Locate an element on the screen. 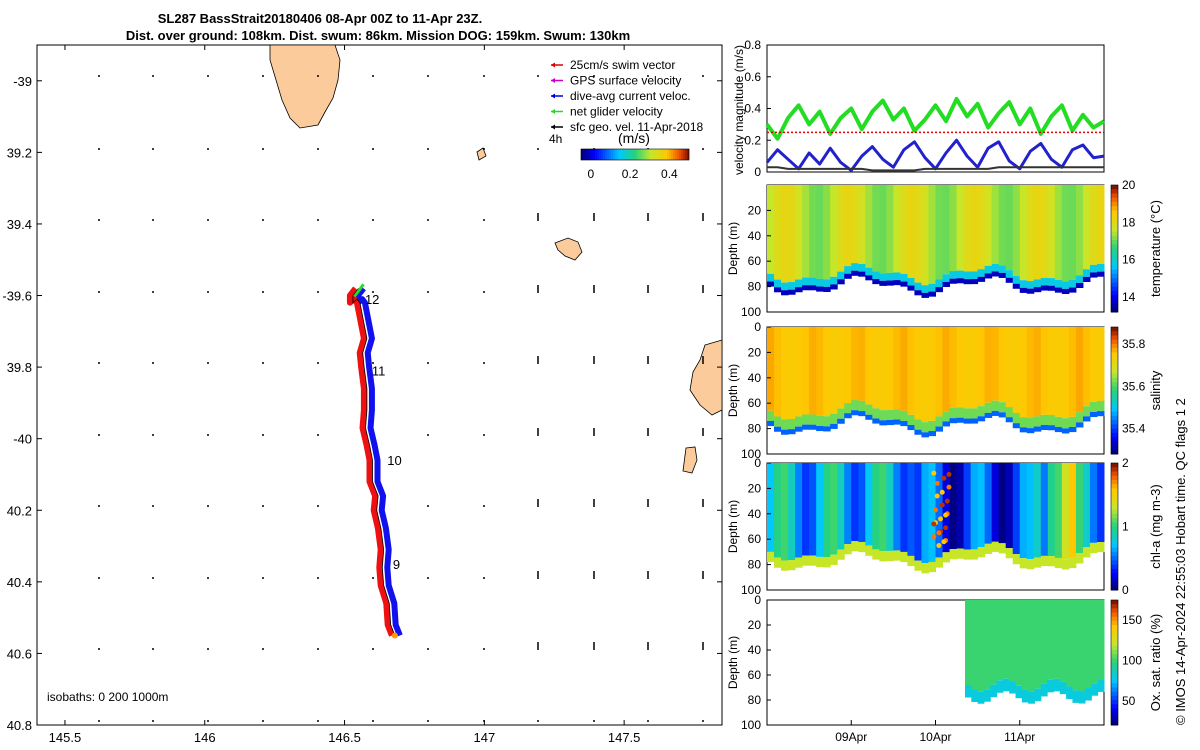 Image resolution: width=1200 pixels, height=750 pixels. colorbar-label: temperature (°C) is located at coordinates (1155, 248).